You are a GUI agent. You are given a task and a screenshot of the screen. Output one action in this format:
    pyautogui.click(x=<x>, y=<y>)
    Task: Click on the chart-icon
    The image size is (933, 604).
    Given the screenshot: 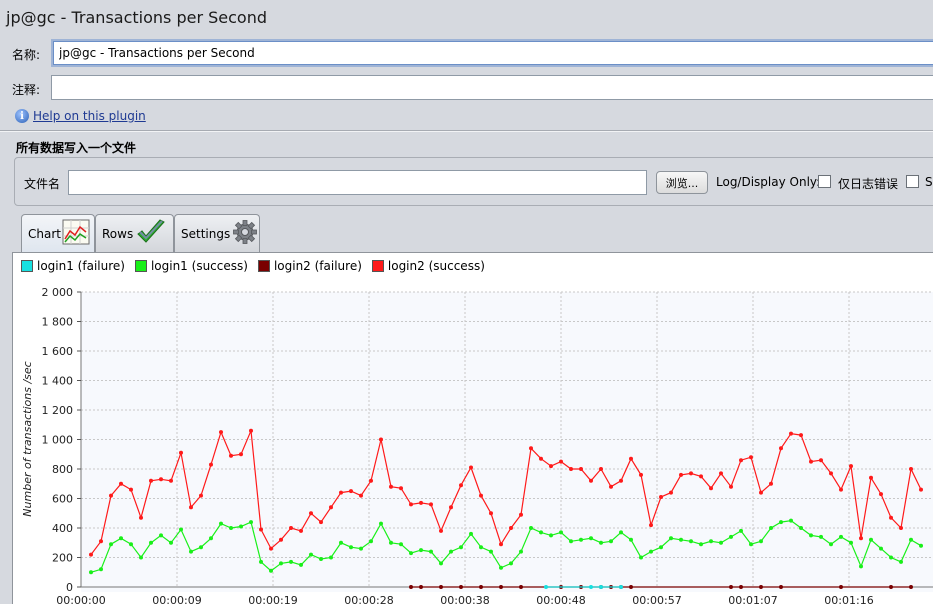 What is the action you would take?
    pyautogui.click(x=76, y=233)
    